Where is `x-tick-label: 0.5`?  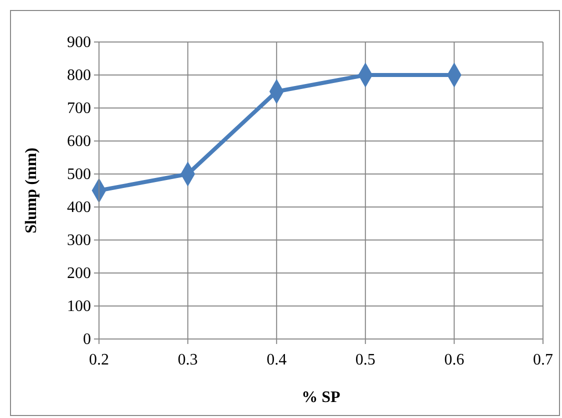
x-tick-label: 0.5 is located at coordinates (365, 360).